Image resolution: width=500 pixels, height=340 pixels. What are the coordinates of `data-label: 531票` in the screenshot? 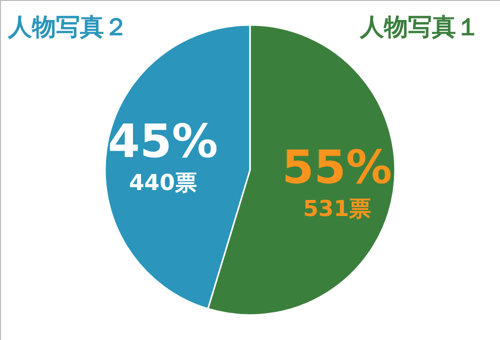 It's located at (337, 209).